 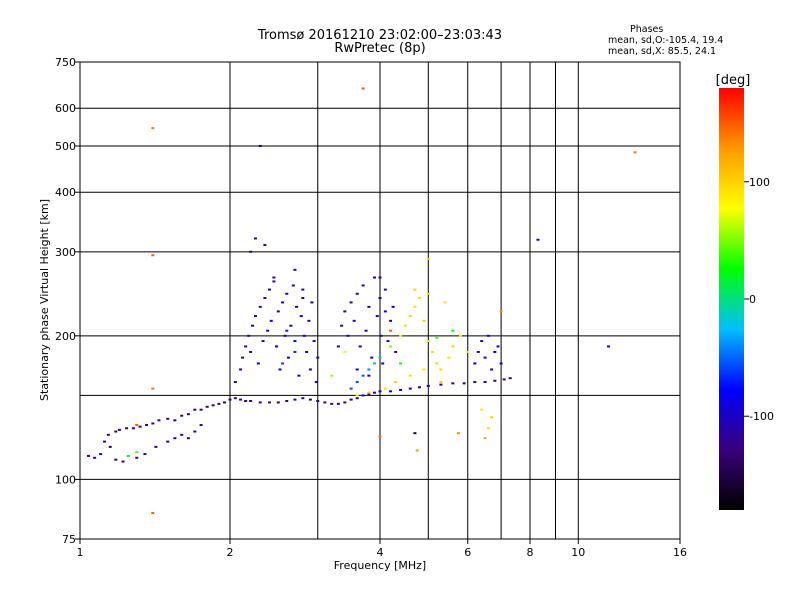 I want to click on x-tick-label: 4, so click(x=380, y=552).